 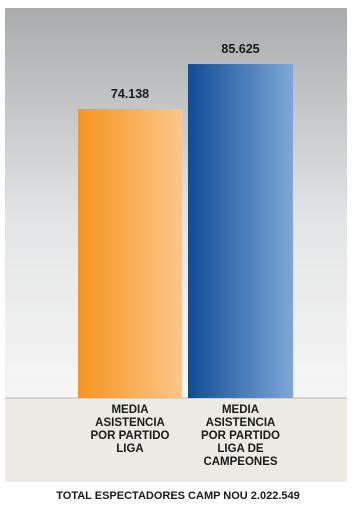 What do you see at coordinates (240, 462) in the screenshot?
I see `category-label-line: CAMPEONES` at bounding box center [240, 462].